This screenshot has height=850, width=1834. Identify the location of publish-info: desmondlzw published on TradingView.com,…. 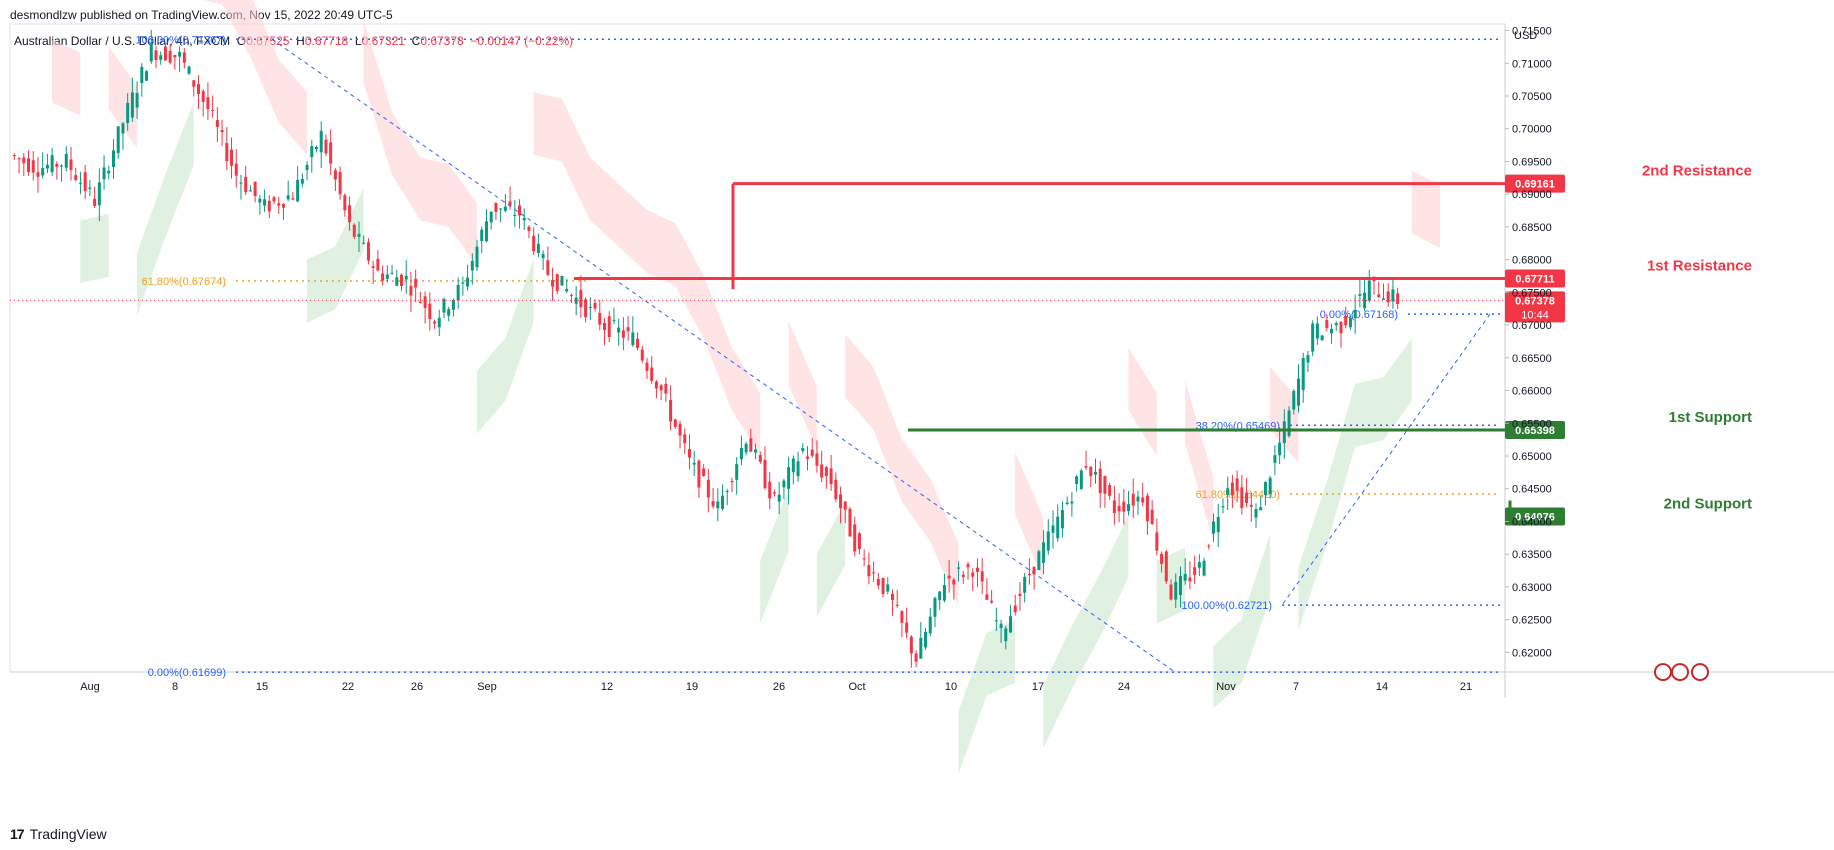
(201, 15).